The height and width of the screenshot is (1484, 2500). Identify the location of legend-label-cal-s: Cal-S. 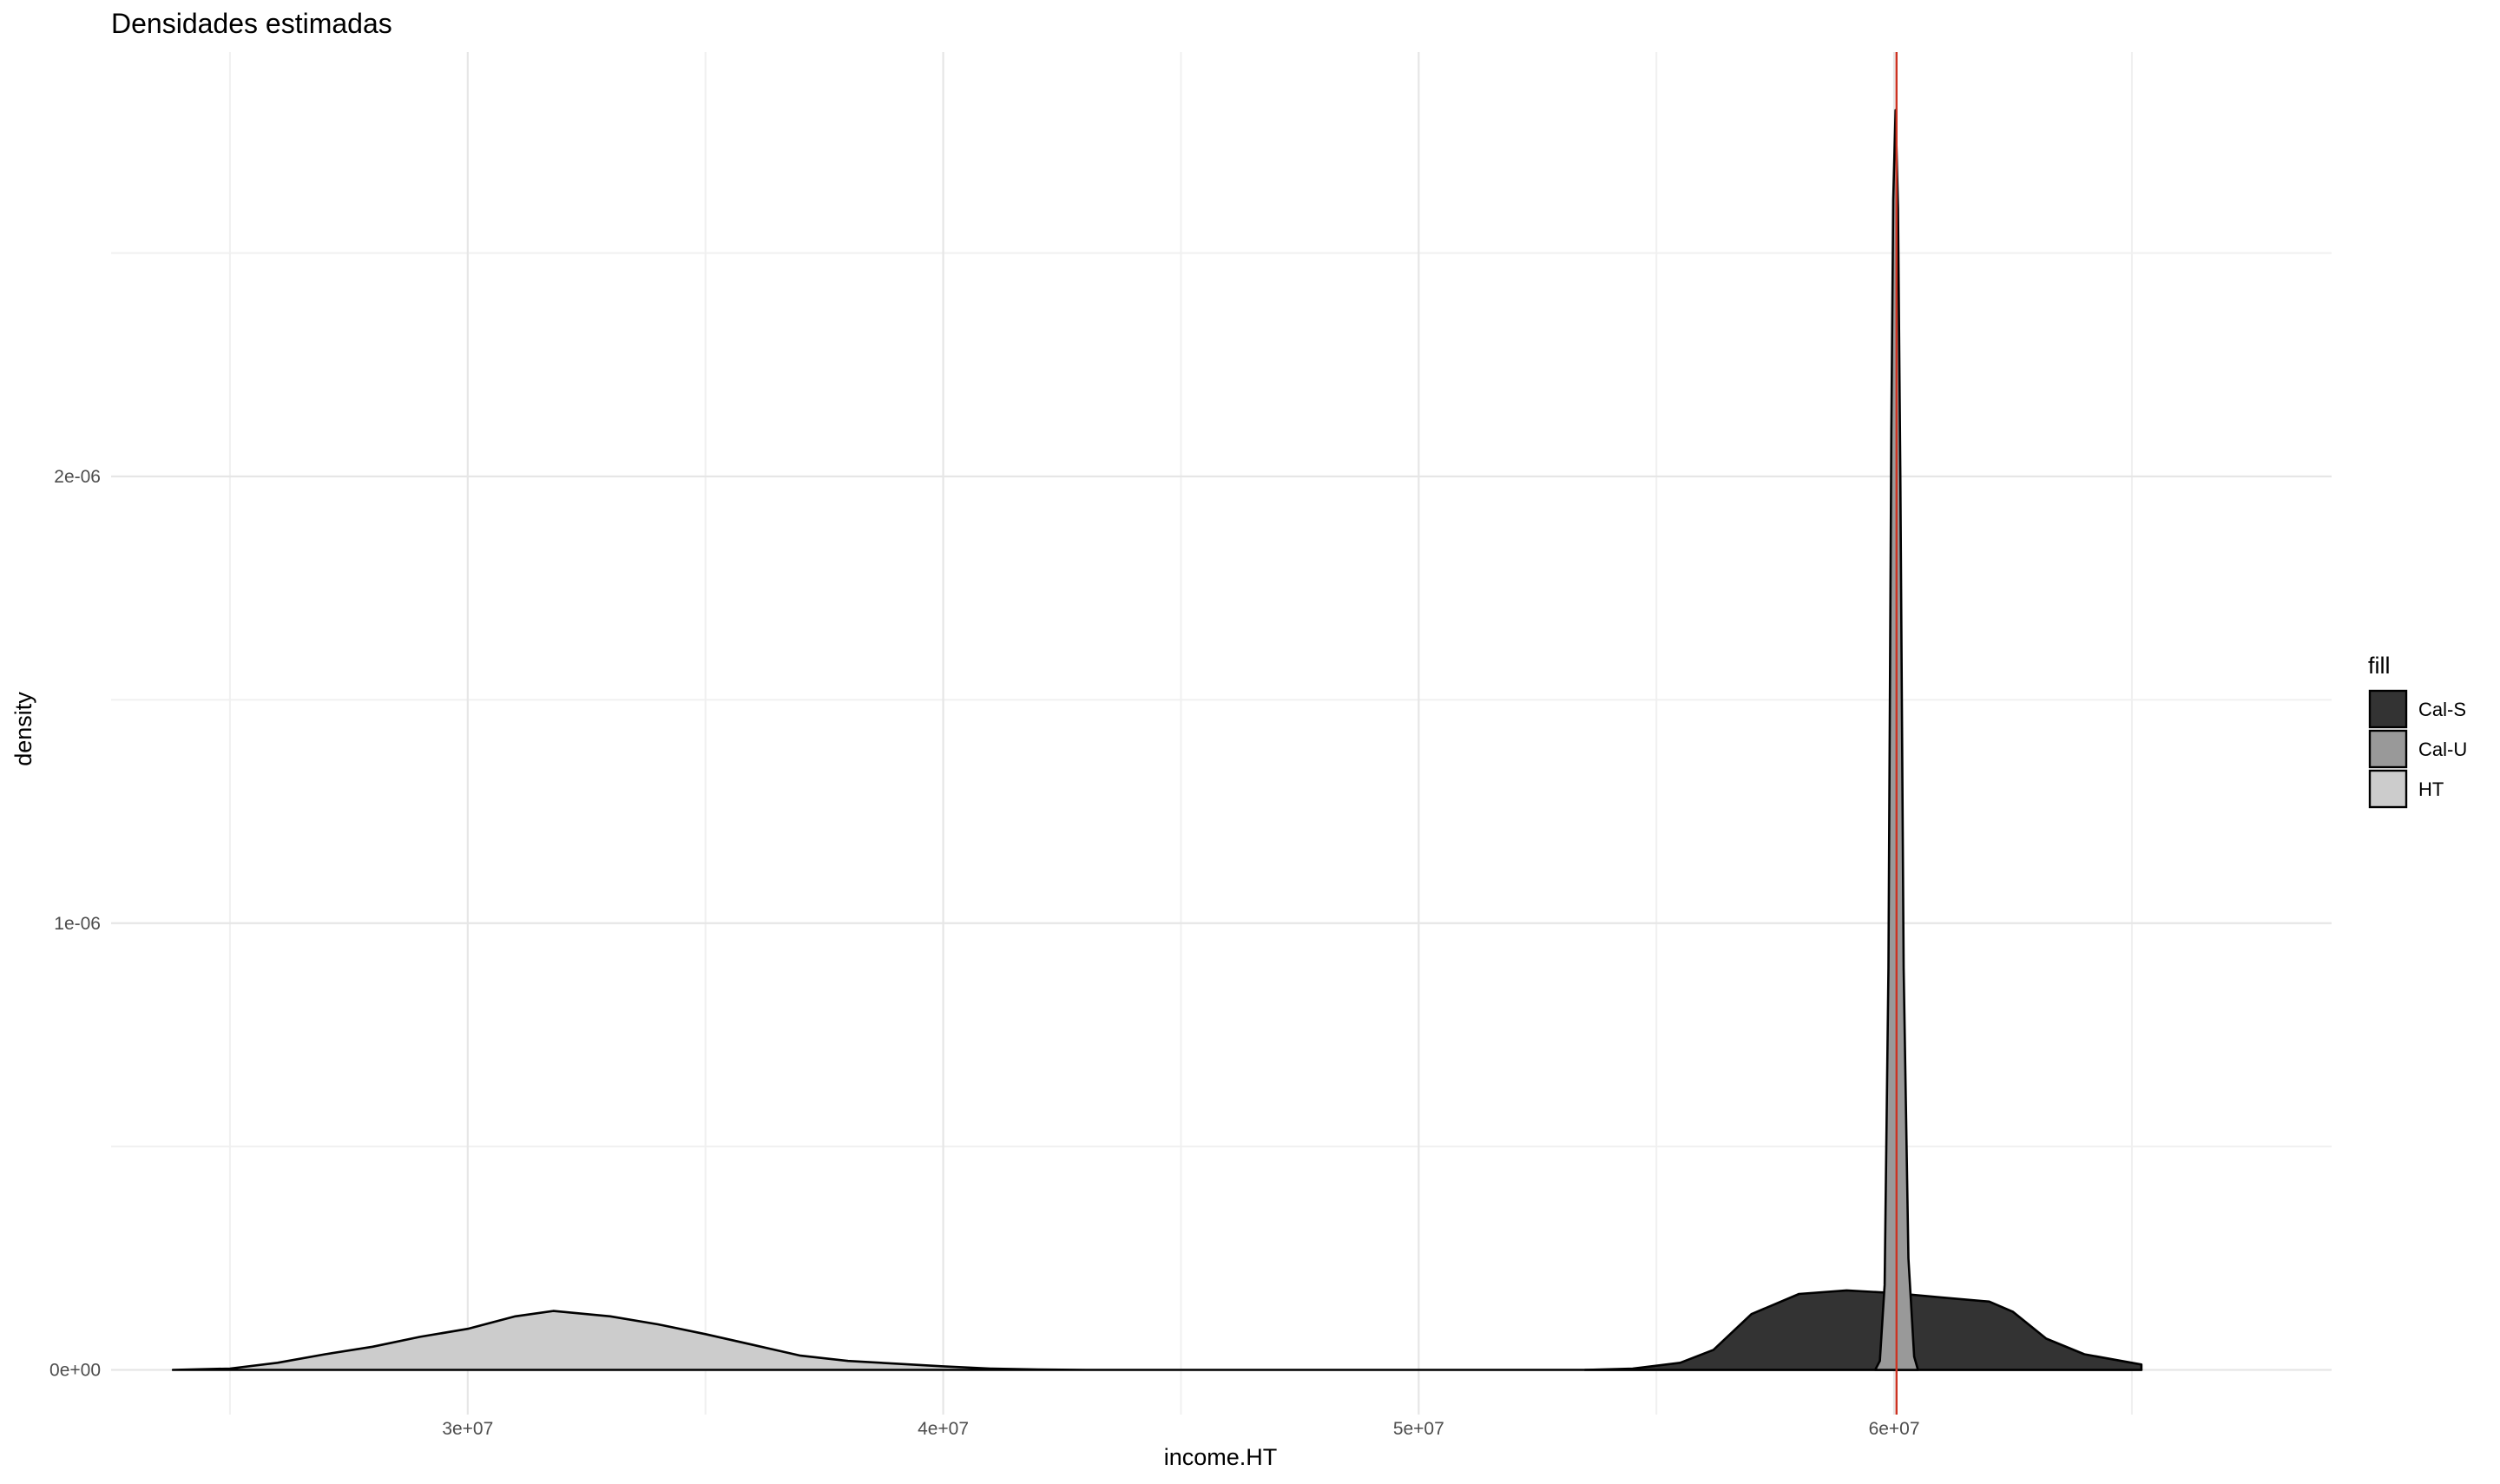
(2442, 709).